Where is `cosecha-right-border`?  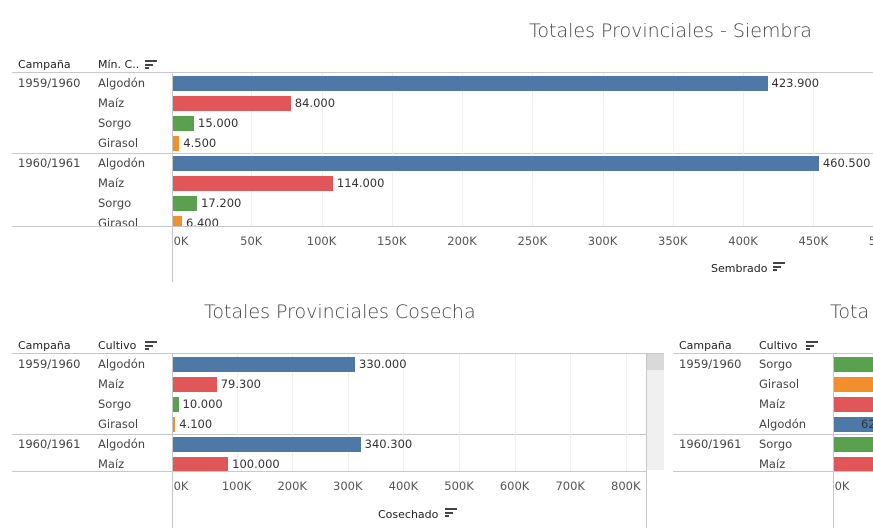 cosecha-right-border is located at coordinates (646, 440).